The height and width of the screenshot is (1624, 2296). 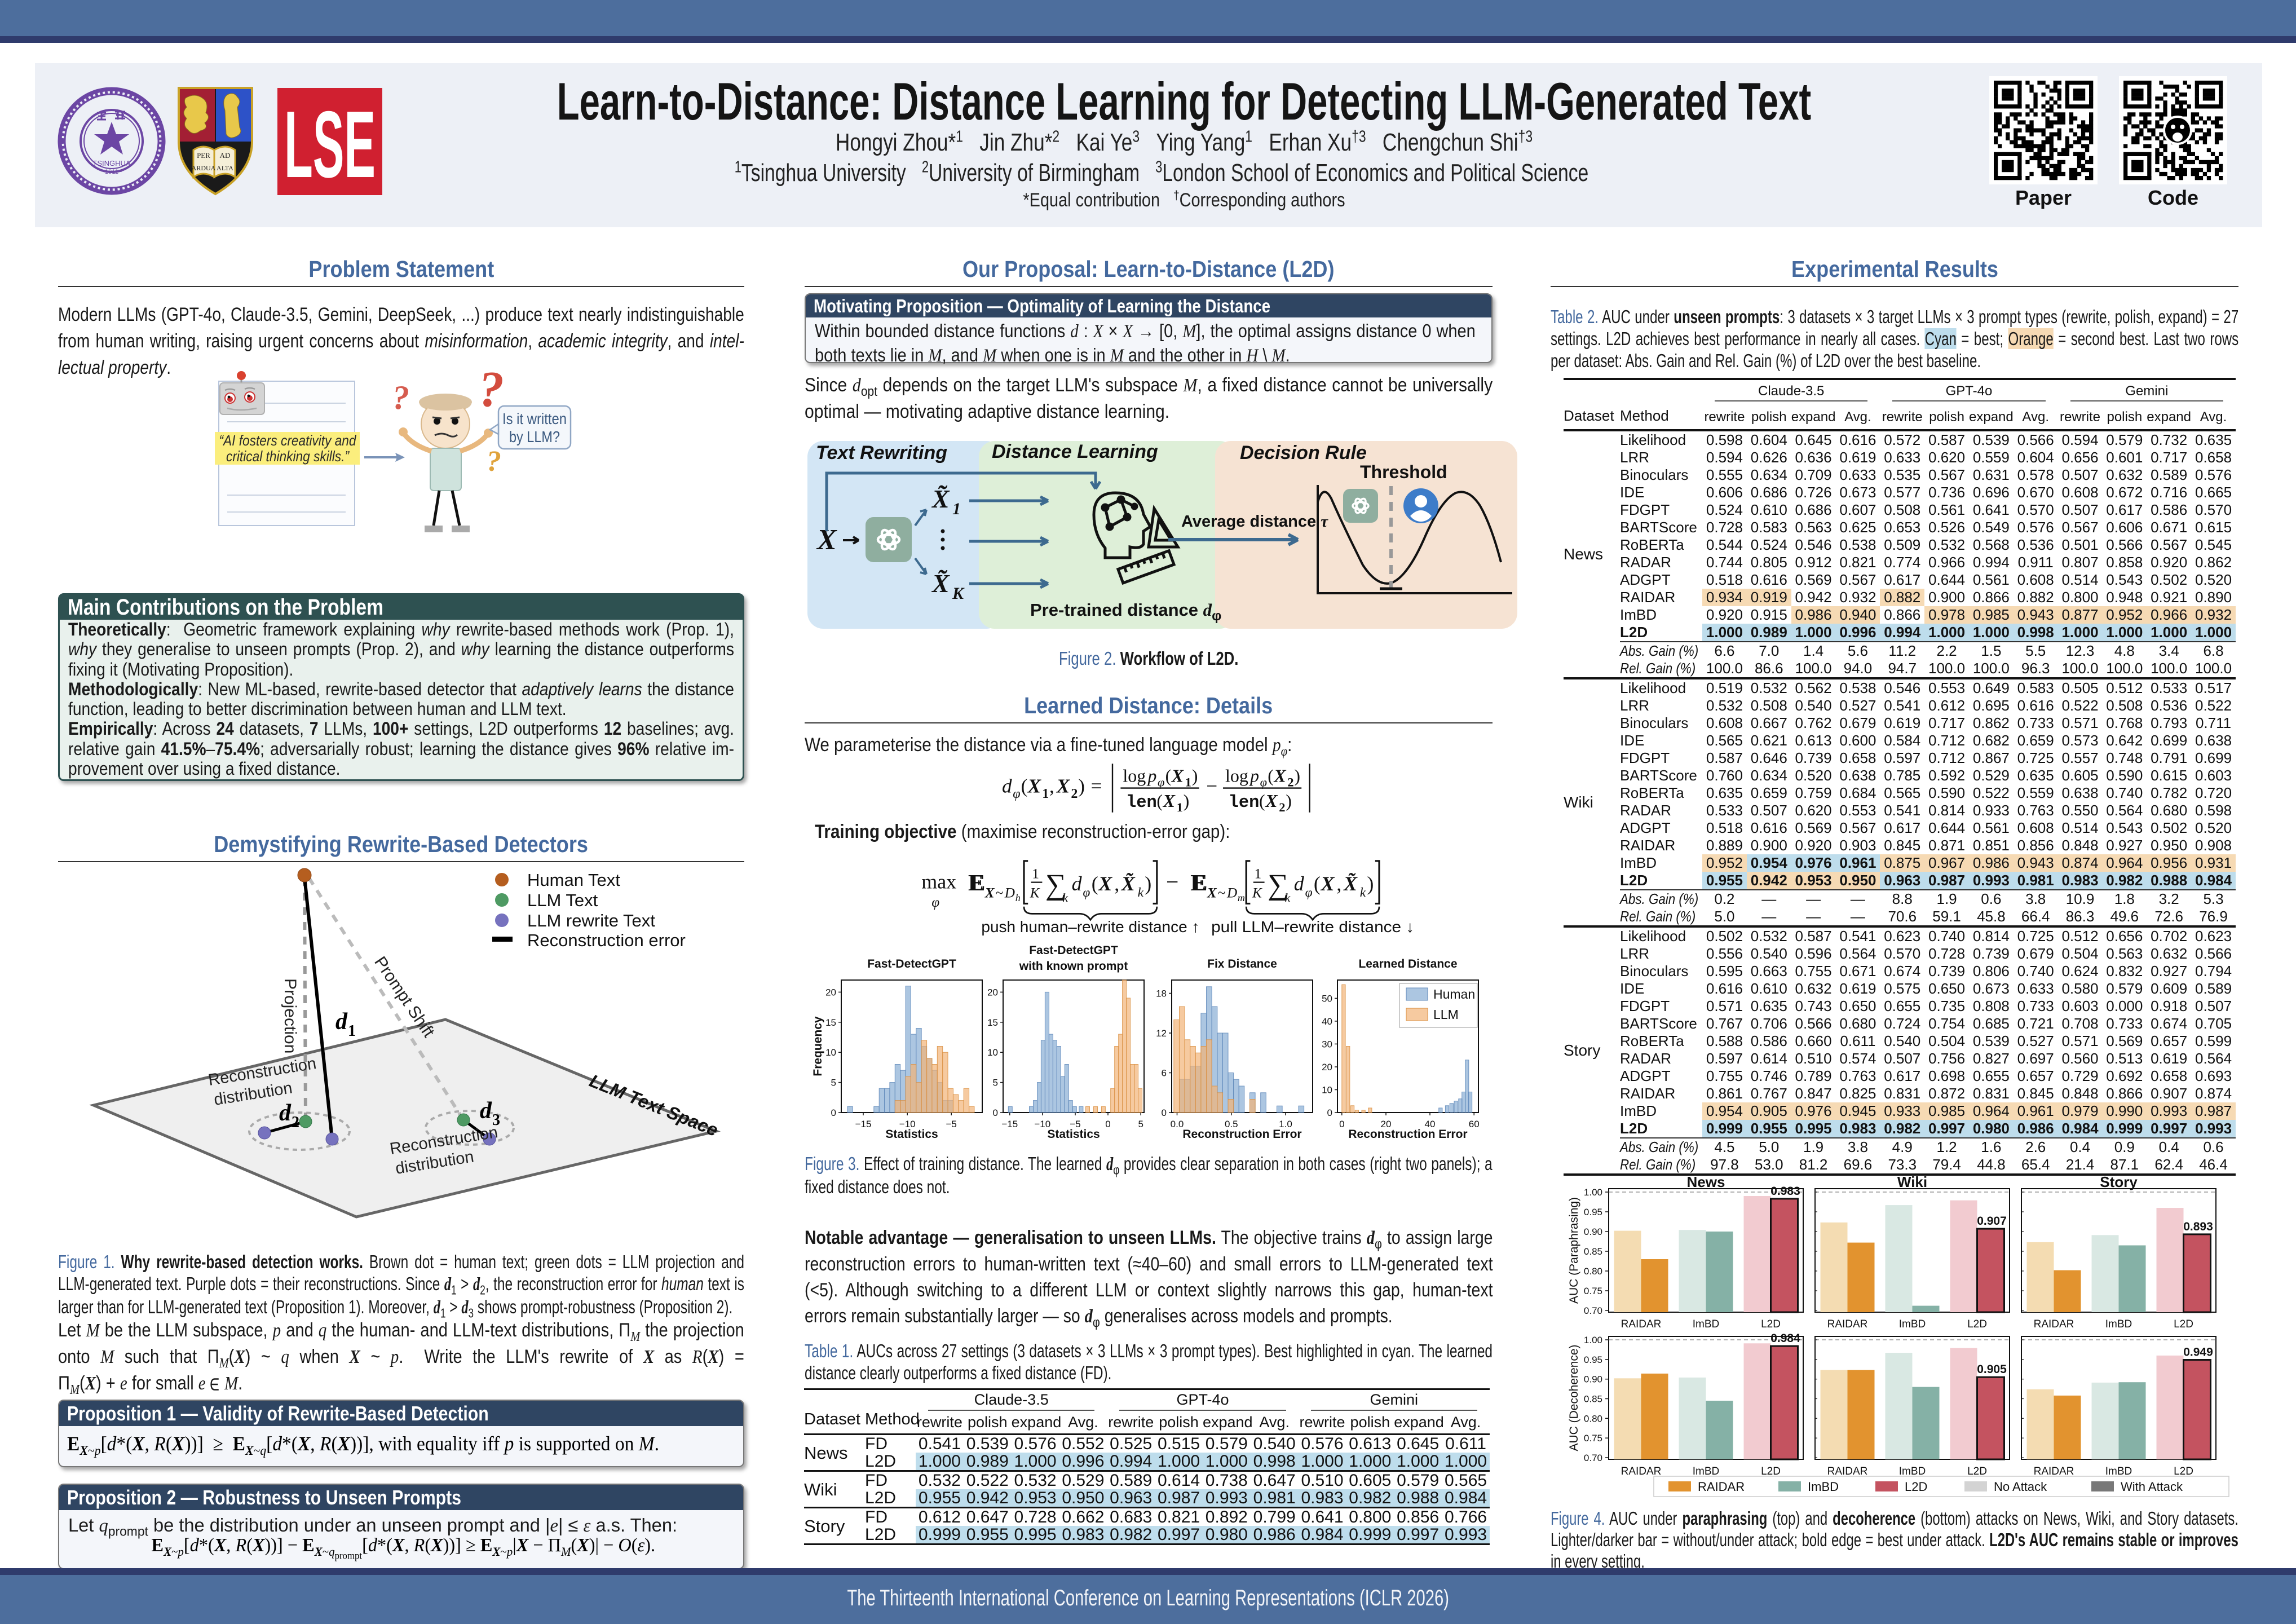 I want to click on svg-text: 0.95, so click(x=1593, y=1212).